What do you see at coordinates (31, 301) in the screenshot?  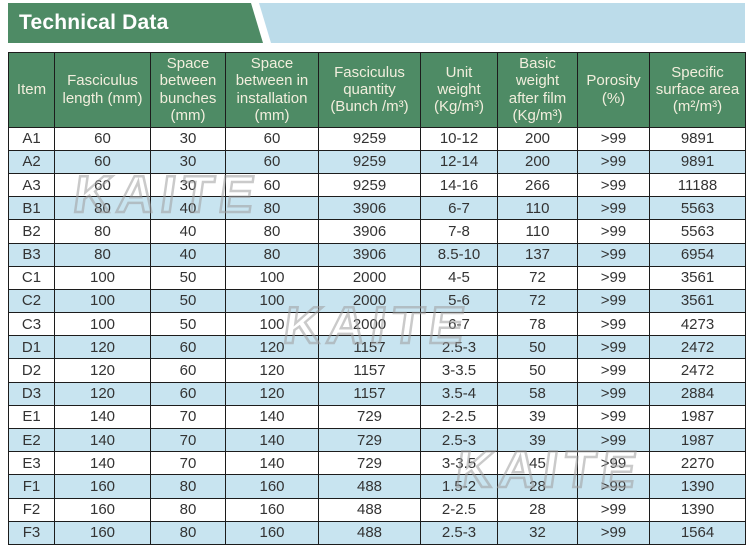 I see `item-cell: C2` at bounding box center [31, 301].